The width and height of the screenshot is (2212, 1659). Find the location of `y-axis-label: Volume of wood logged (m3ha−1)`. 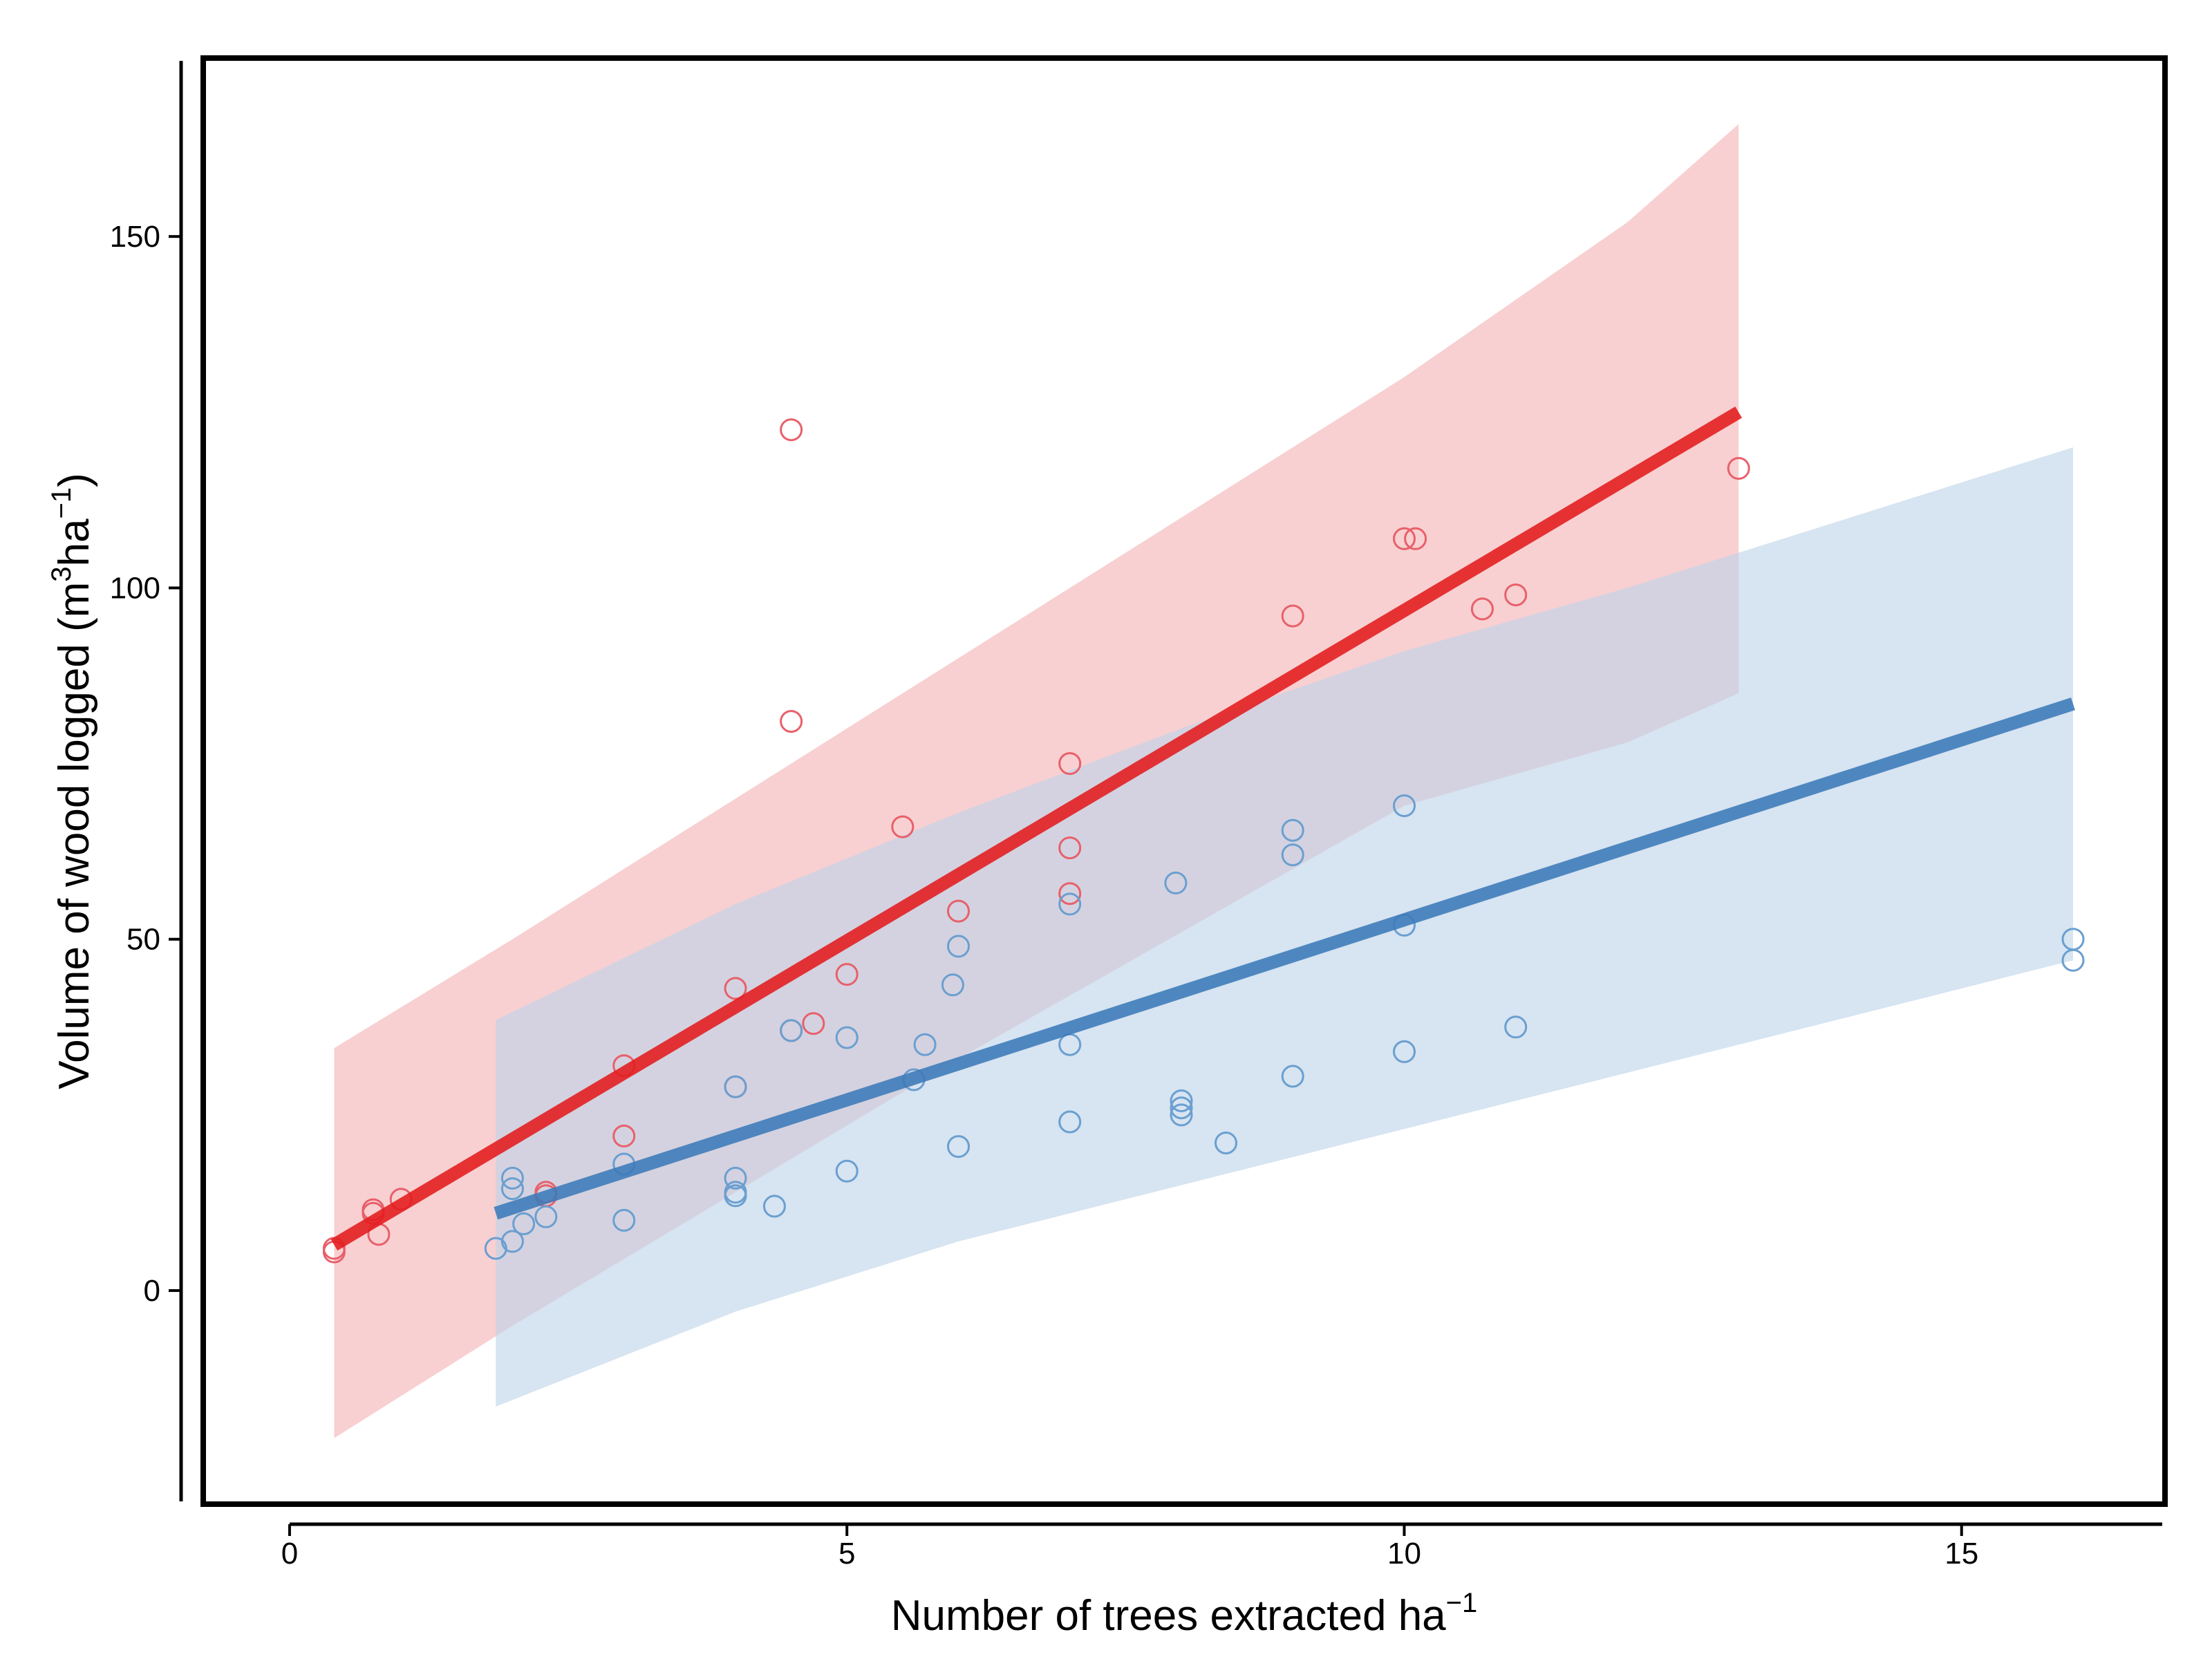

y-axis-label: Volume of wood logged (m3ha−1) is located at coordinates (72, 781).